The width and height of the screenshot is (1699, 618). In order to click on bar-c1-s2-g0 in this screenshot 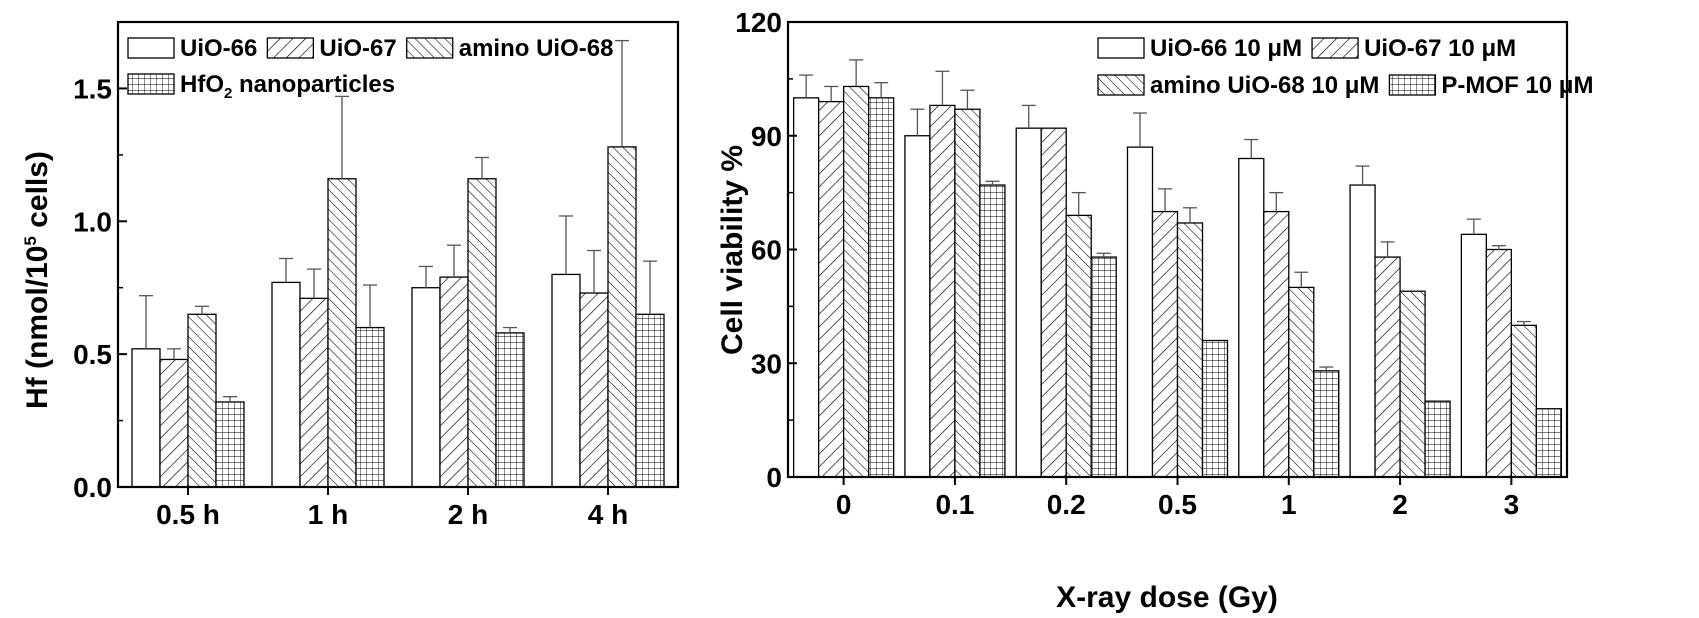, I will do `click(856, 281)`.